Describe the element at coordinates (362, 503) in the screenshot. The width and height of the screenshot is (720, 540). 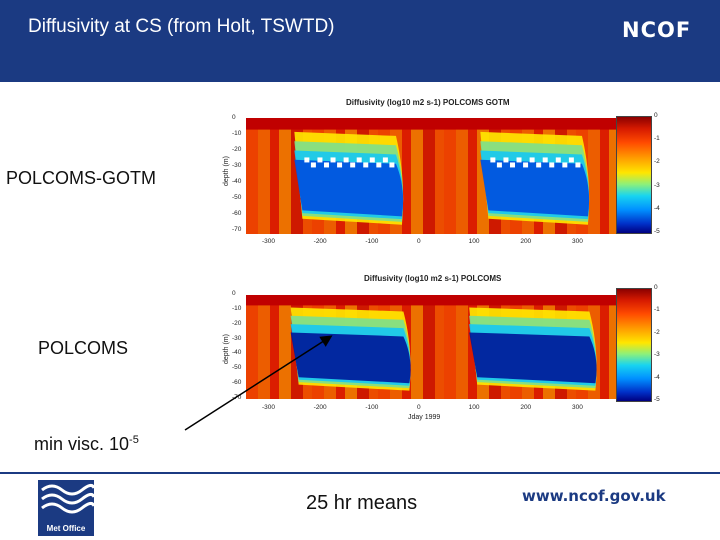
I see `footer-caption: 25 hr means` at that location.